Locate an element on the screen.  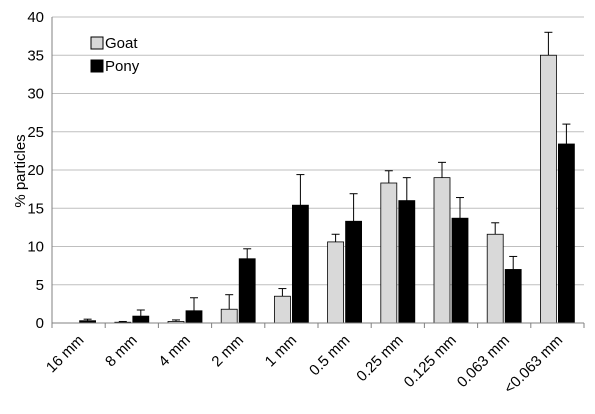
x-tick-label: 0.25 mm is located at coordinates (379, 358).